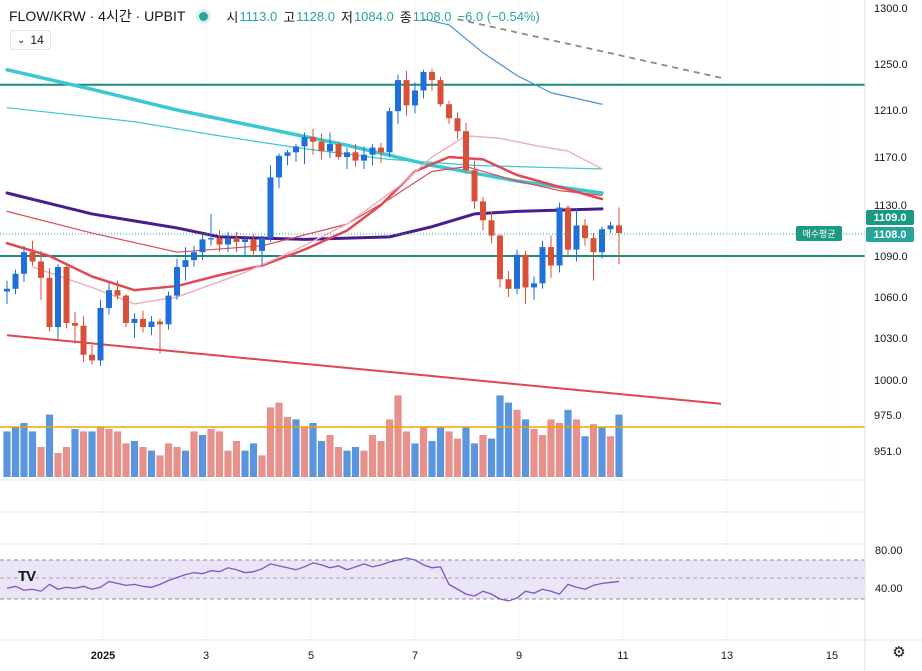  I want to click on time-tick-label: 13, so click(727, 656).